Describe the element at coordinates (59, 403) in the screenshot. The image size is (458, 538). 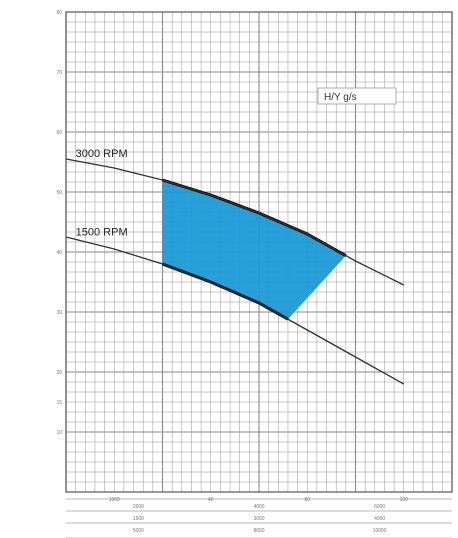
I see `y-tick-label: 15` at that location.